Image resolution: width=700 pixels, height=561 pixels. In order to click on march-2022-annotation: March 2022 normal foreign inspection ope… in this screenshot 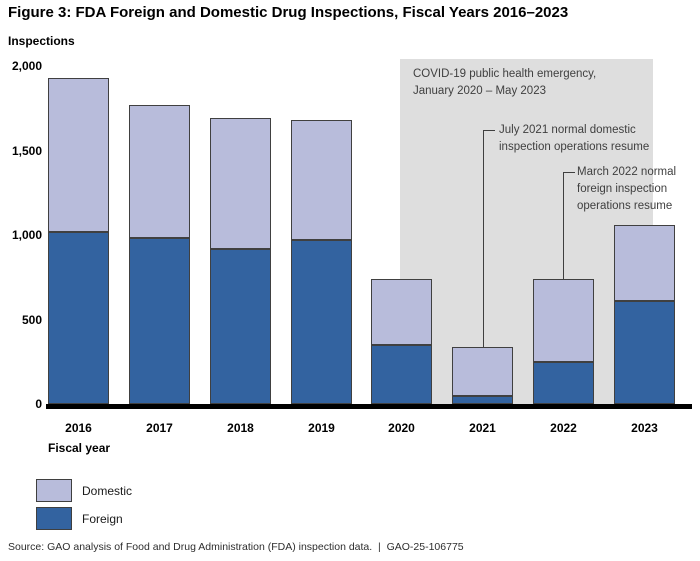, I will do `click(626, 189)`.